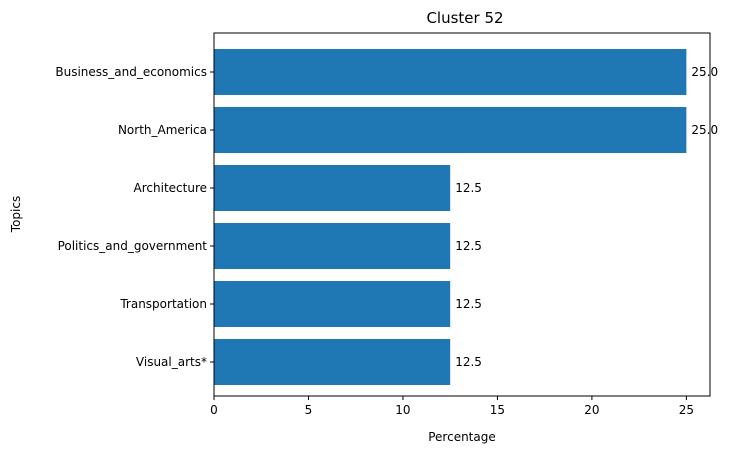  What do you see at coordinates (171, 362) in the screenshot?
I see `y-tick-label: Visual_arts*` at bounding box center [171, 362].